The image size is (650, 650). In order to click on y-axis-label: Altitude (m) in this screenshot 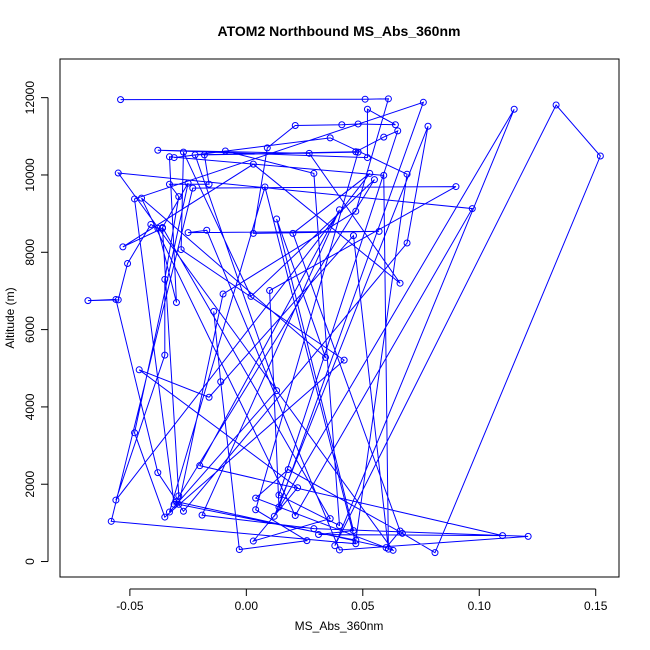, I will do `click(10, 317)`.